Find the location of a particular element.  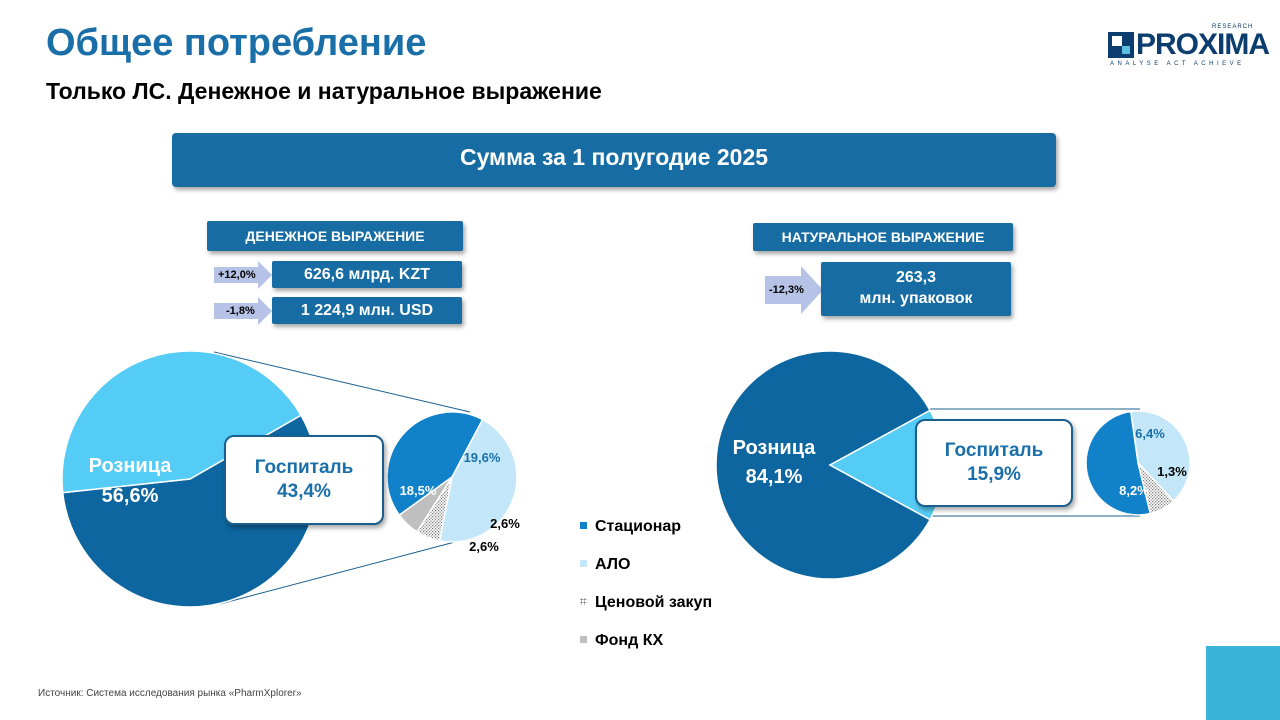

kzt-change: +12,0% is located at coordinates (237, 275).